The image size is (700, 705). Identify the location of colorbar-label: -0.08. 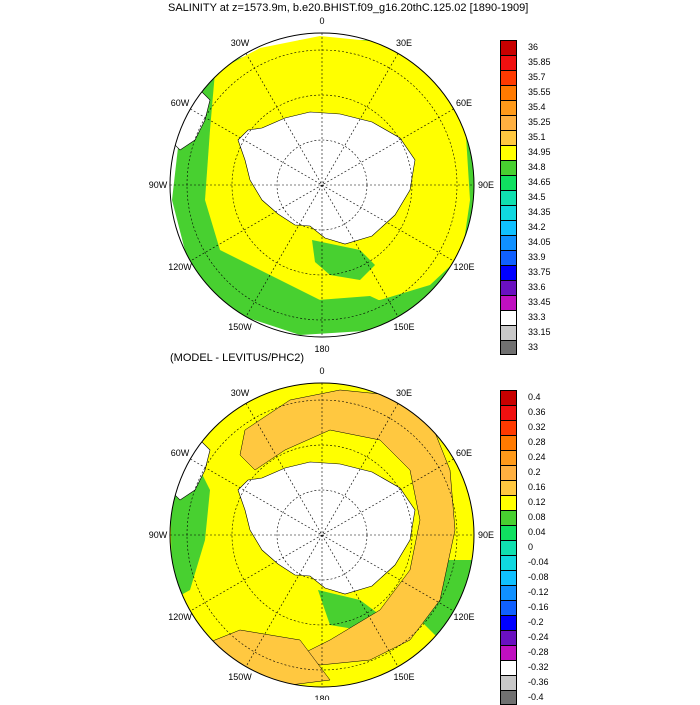
(538, 577).